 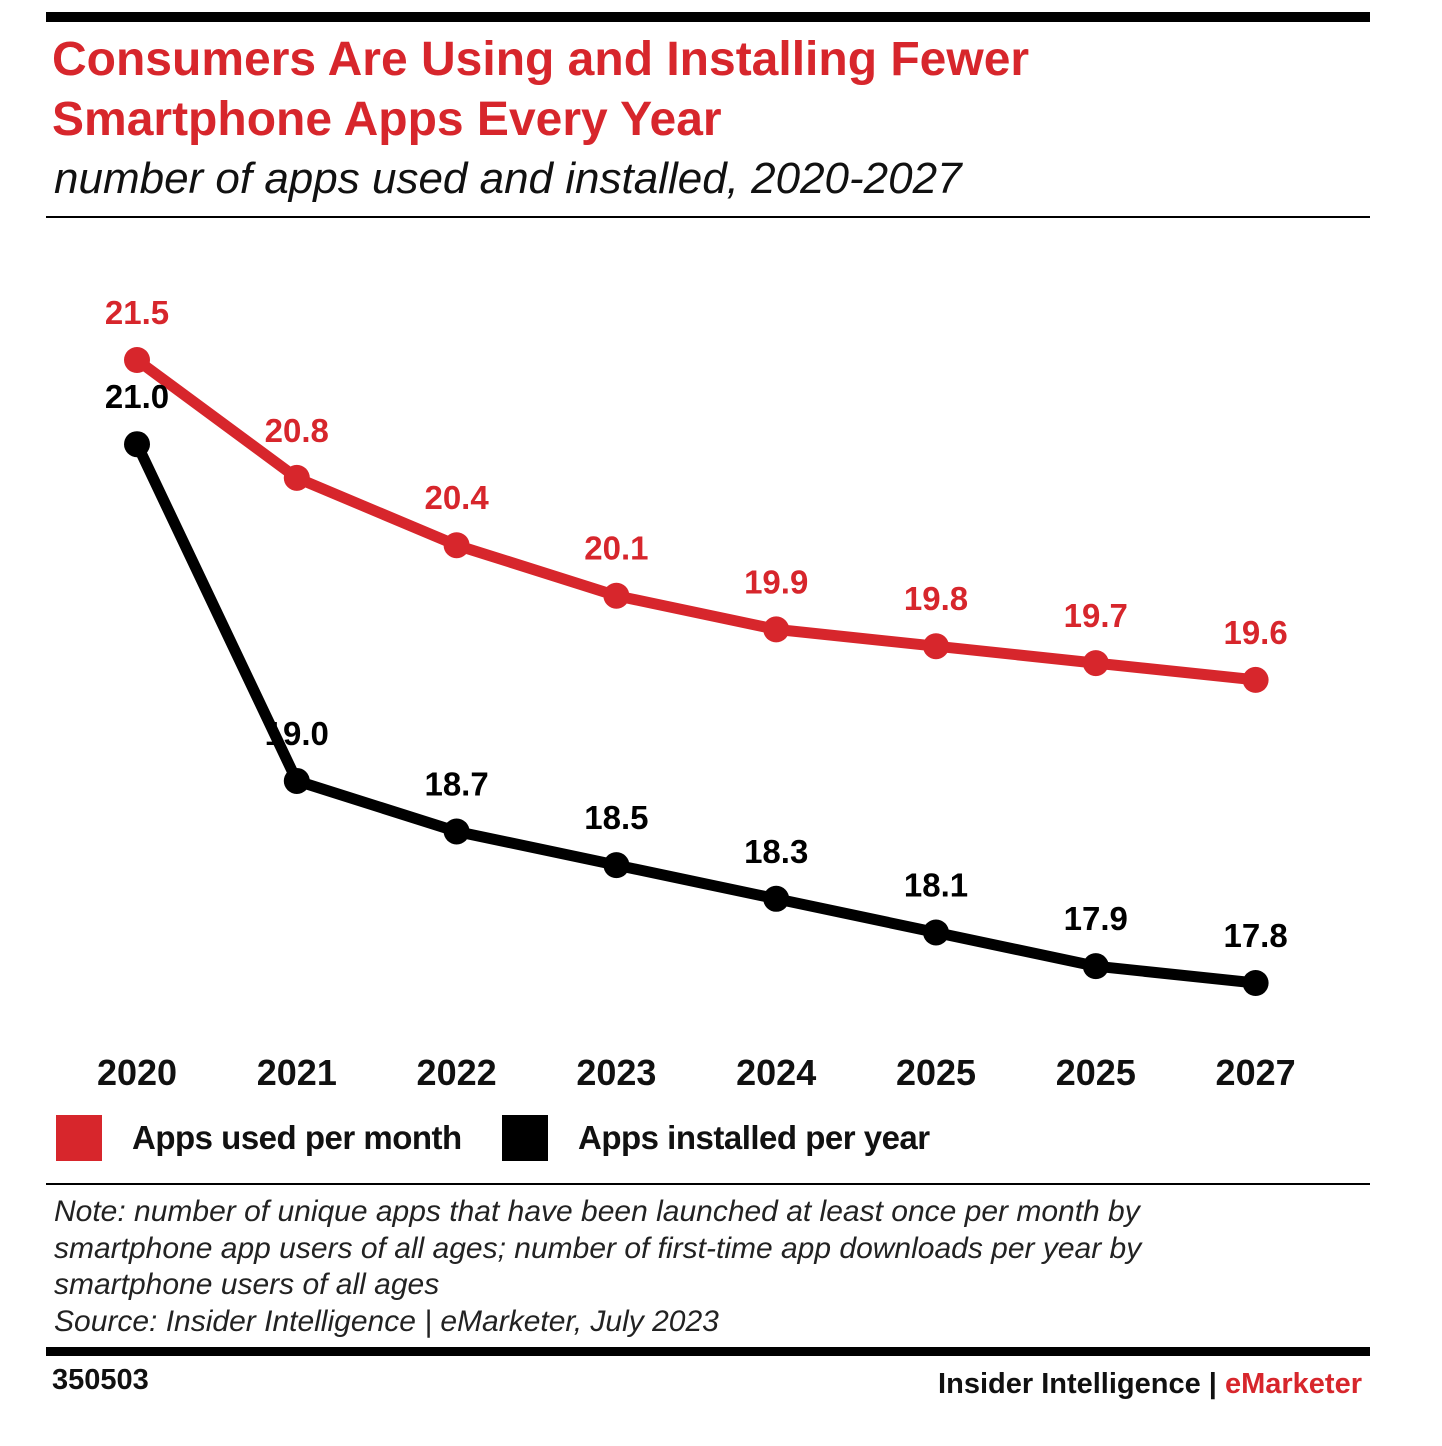 What do you see at coordinates (776, 1072) in the screenshot?
I see `x-tick-label: 2024` at bounding box center [776, 1072].